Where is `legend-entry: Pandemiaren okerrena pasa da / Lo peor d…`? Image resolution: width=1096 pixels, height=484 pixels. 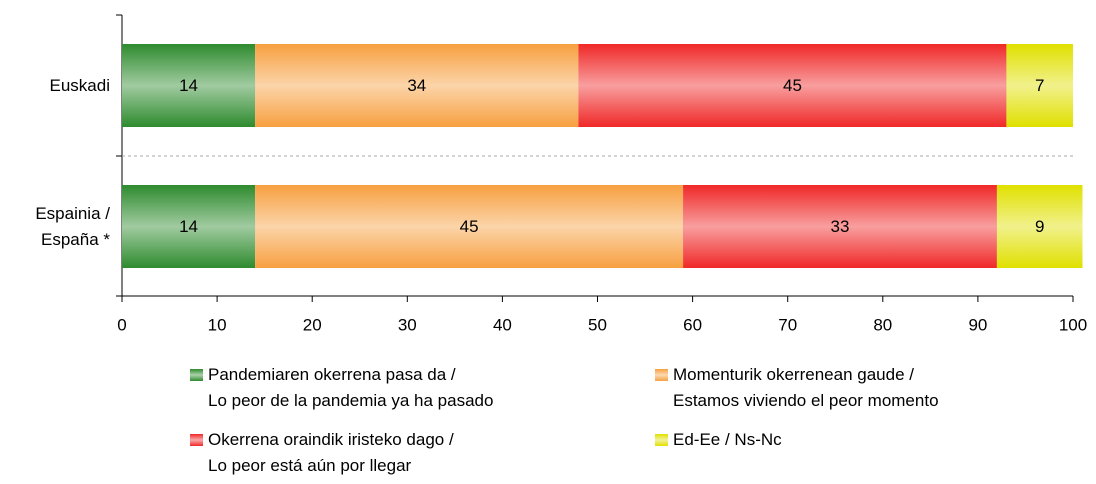
legend-entry: Pandemiaren okerrena pasa da / Lo peor d… is located at coordinates (341, 388).